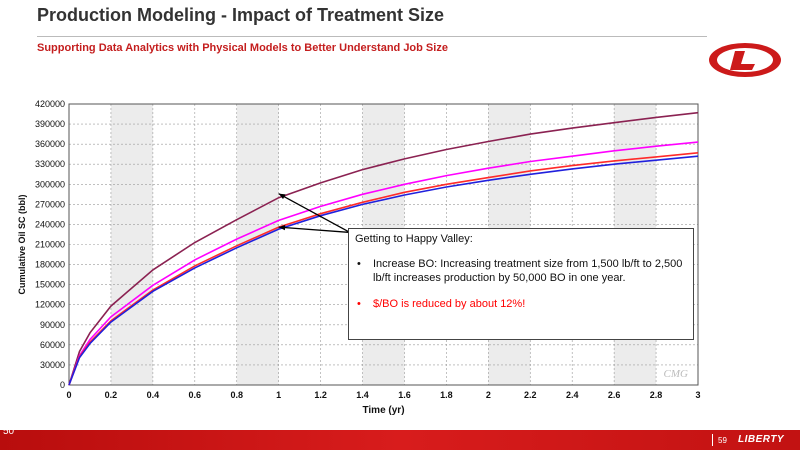 The image size is (800, 450). Describe the element at coordinates (449, 304) in the screenshot. I see `callout-bullet-text: $/BO is reduced by about 12%!` at that location.